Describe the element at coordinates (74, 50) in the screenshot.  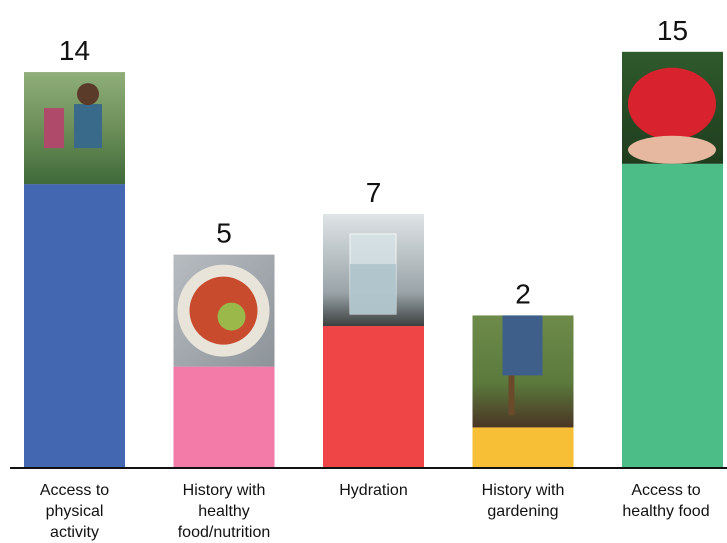
I see `value-label: 14` at that location.